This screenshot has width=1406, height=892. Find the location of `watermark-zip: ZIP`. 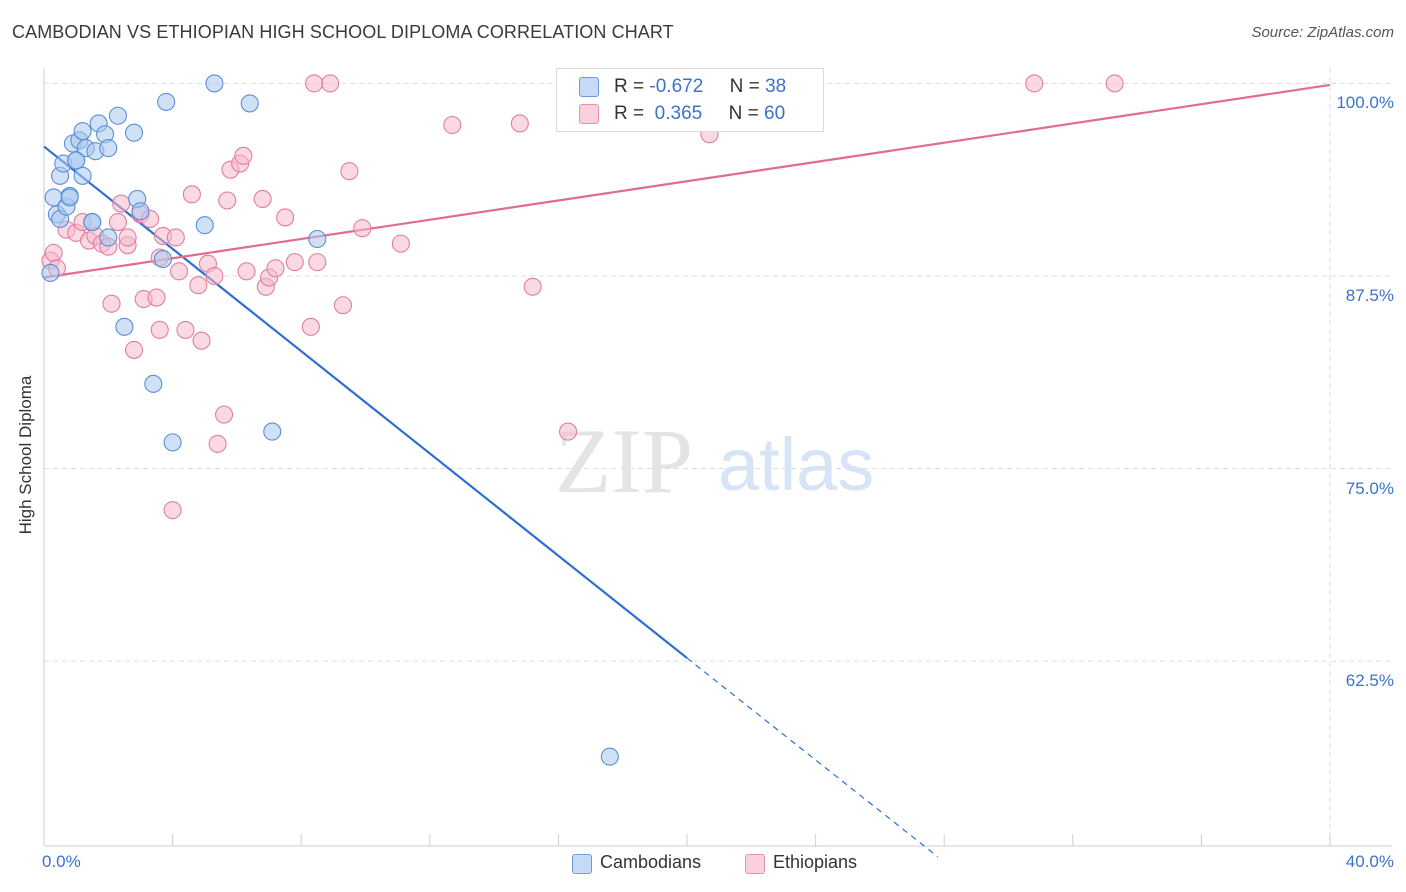

watermark-zip: ZIP is located at coordinates (624, 461).